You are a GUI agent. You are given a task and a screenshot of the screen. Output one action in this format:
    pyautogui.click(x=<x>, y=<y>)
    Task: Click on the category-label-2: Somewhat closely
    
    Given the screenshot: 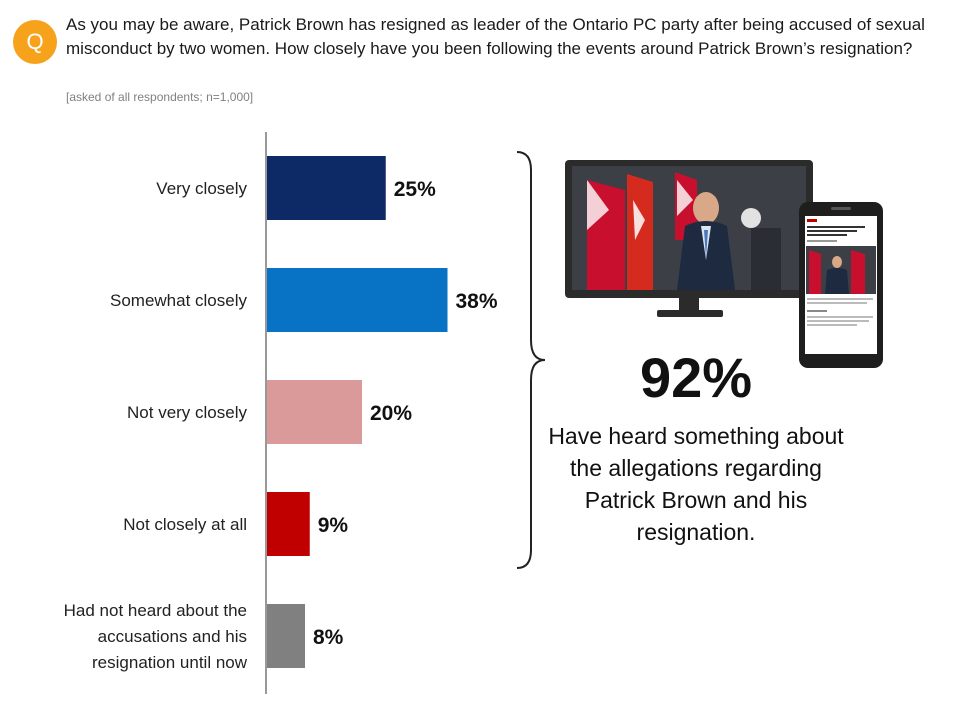 What is the action you would take?
    pyautogui.click(x=179, y=300)
    